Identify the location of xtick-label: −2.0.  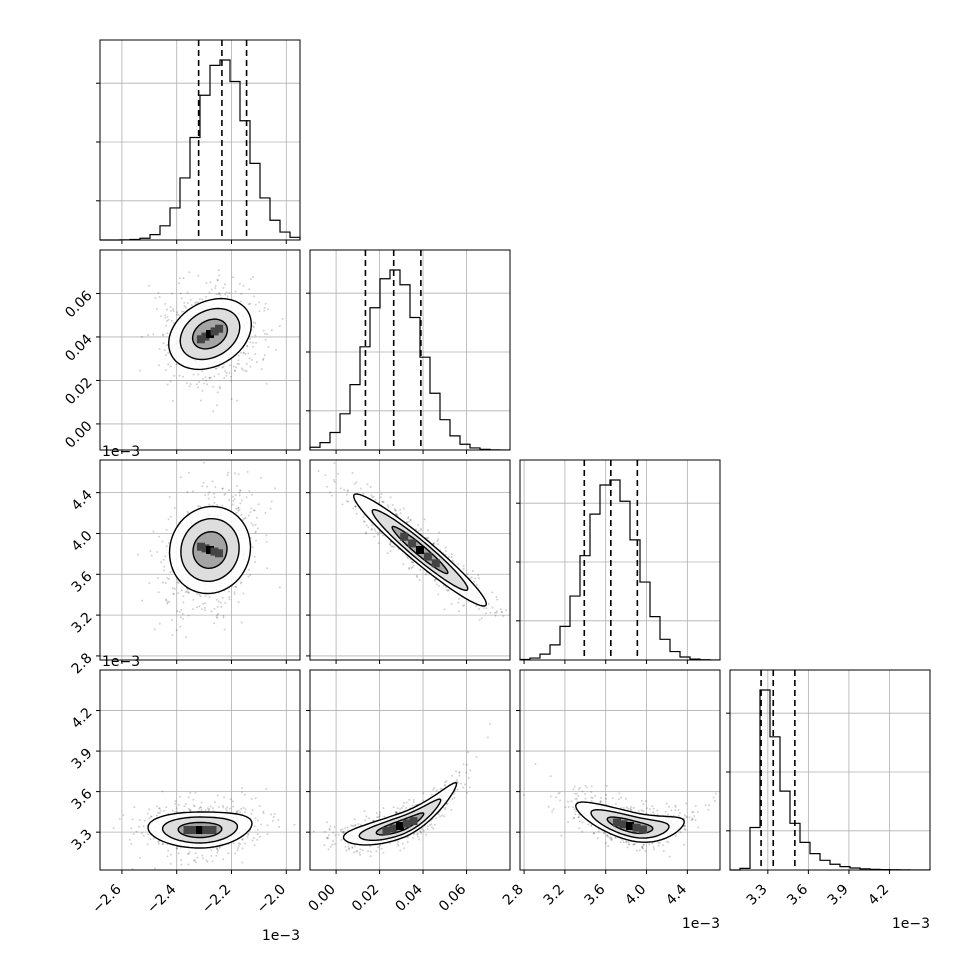
(271, 899).